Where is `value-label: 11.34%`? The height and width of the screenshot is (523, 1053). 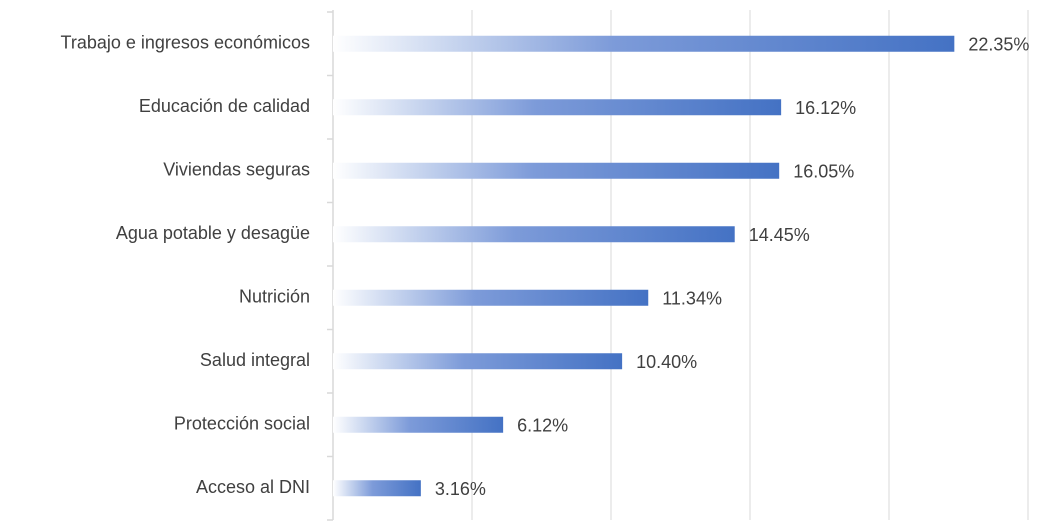 value-label: 11.34% is located at coordinates (692, 299).